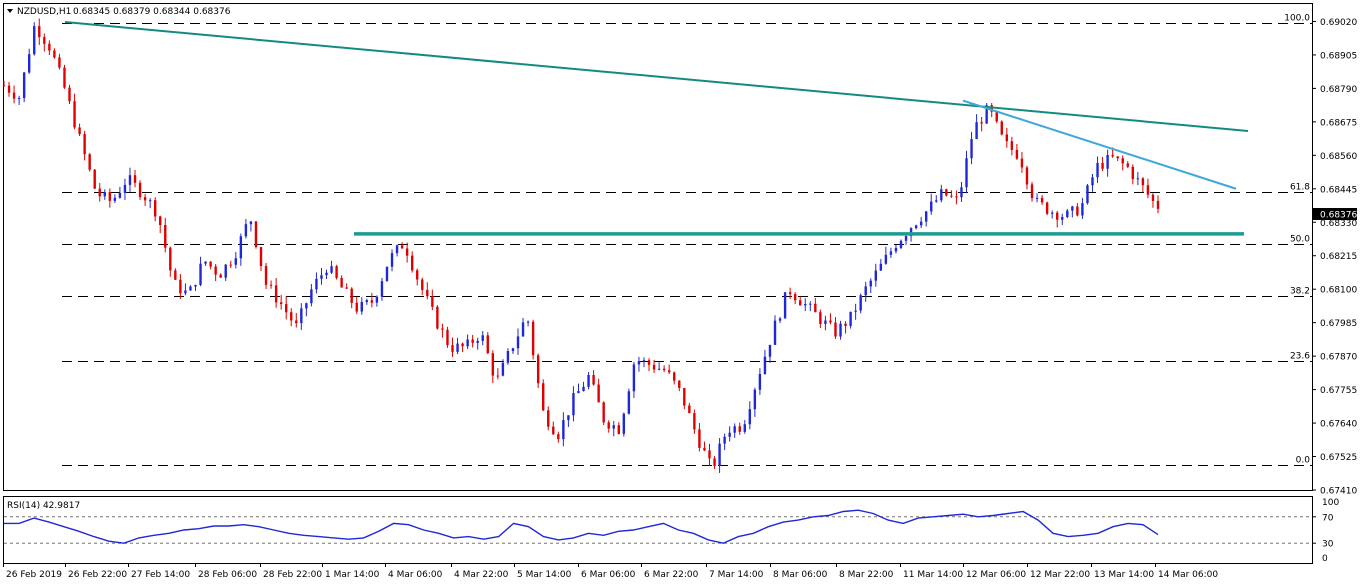 Image resolution: width=1362 pixels, height=584 pixels. What do you see at coordinates (1338, 492) in the screenshot?
I see `price-tick-label: 0.67410` at bounding box center [1338, 492].